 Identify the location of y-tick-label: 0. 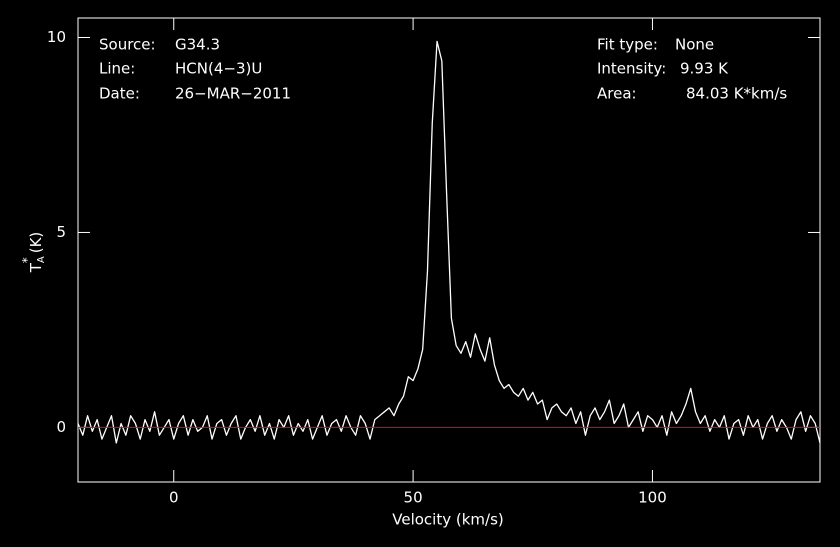
(61, 427).